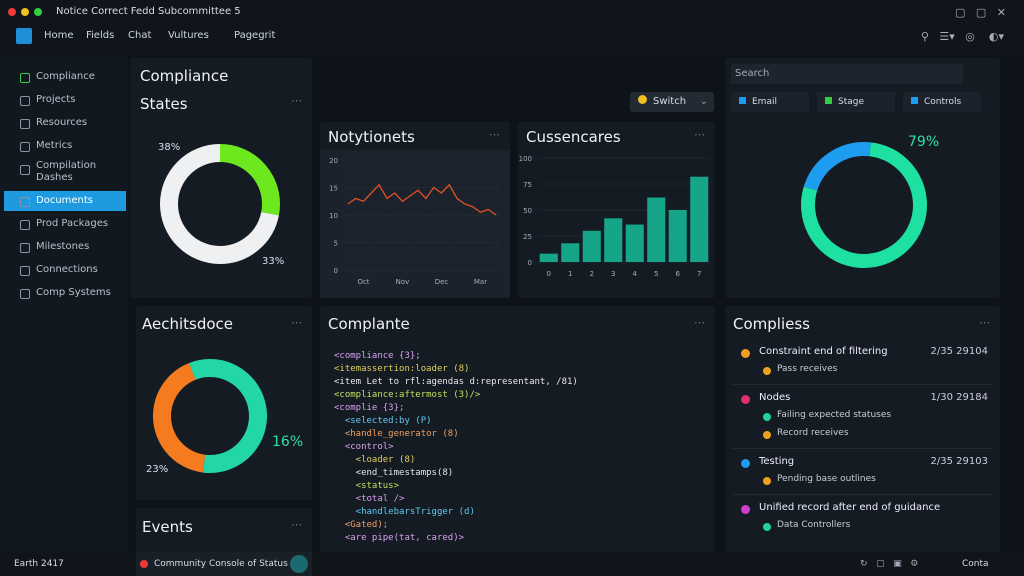  Describe the element at coordinates (144, 564) in the screenshot. I see `status-dot` at that location.